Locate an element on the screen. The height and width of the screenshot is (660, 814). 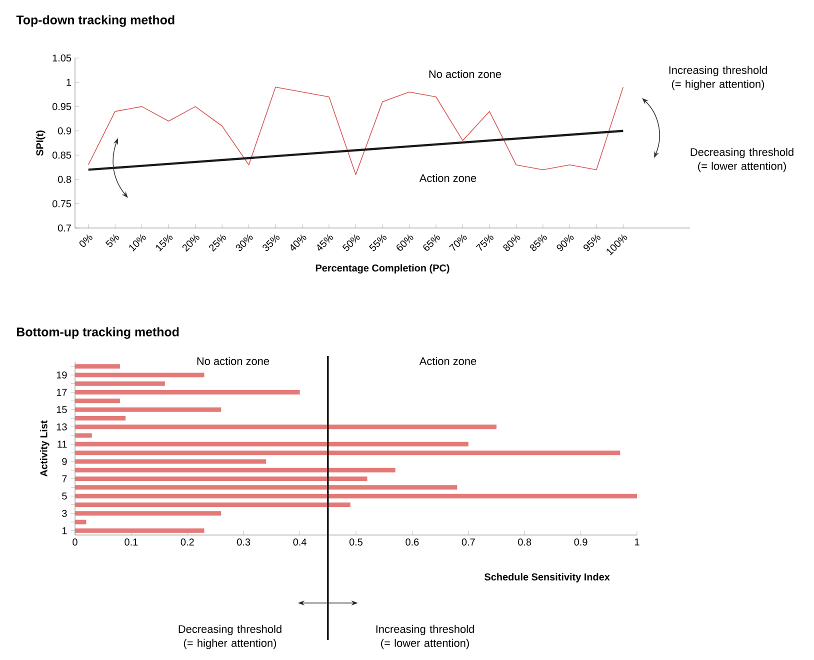
text: Increasing threshold (= higher attention) is located at coordinates (718, 78).